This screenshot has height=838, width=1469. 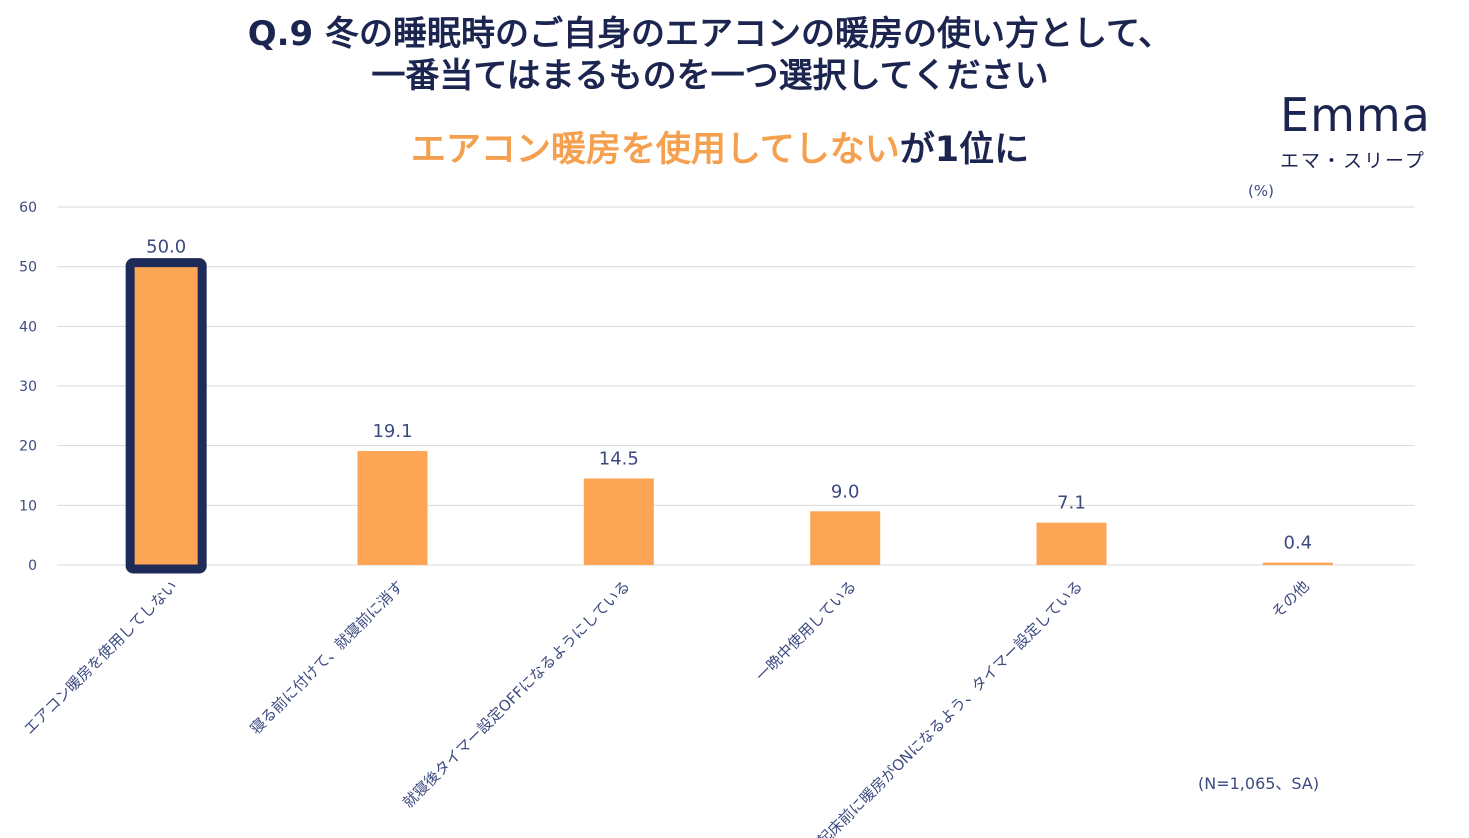 I want to click on data-label: 14.5, so click(x=619, y=458).